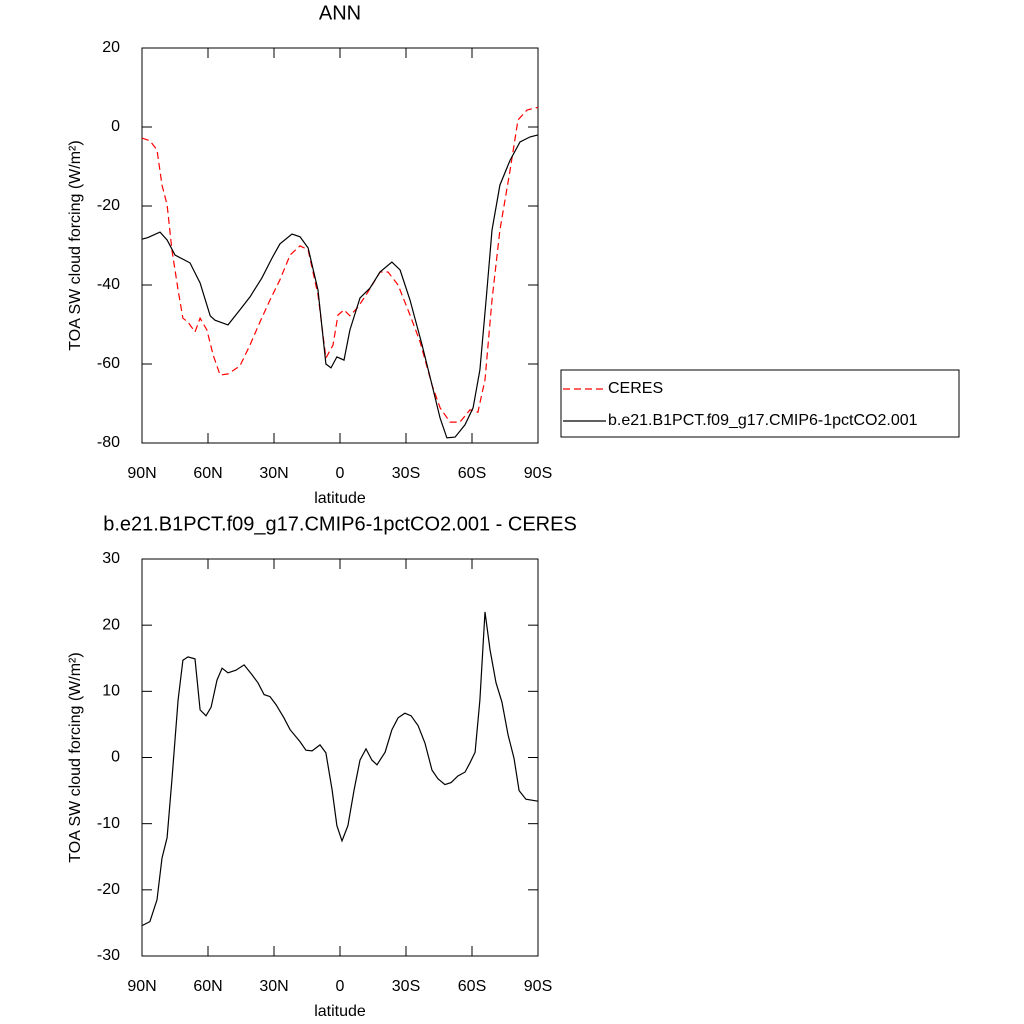 This screenshot has height=1024, width=1024. I want to click on legend-label: CERES, so click(635, 388).